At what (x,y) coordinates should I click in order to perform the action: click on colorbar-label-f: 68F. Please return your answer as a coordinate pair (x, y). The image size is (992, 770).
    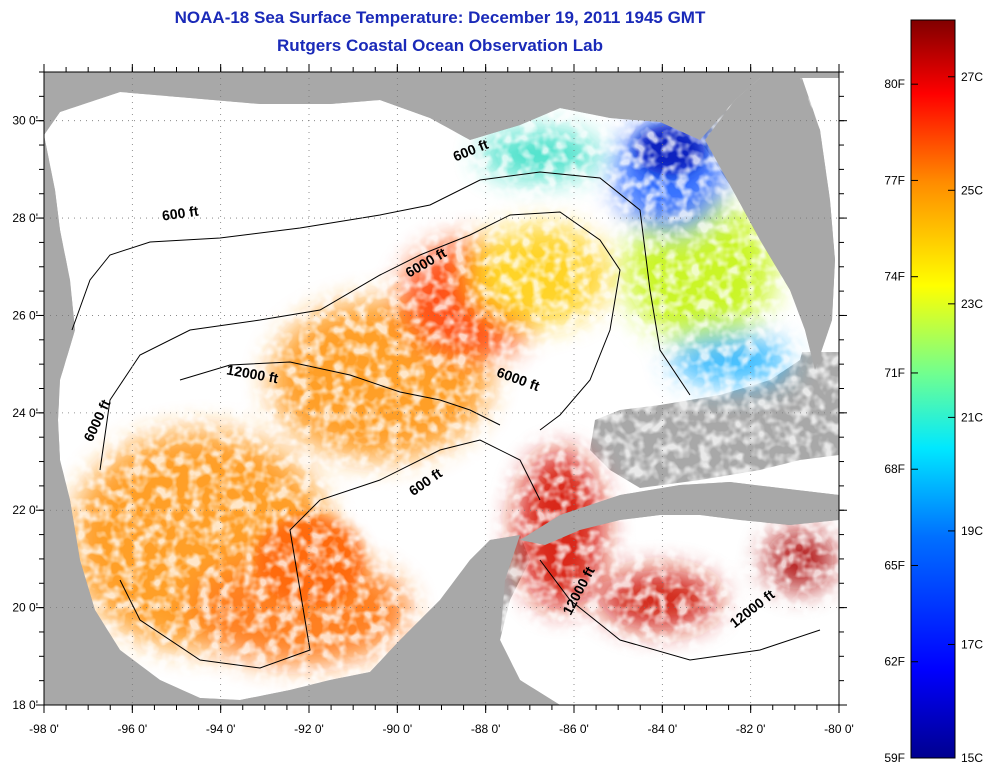
    Looking at the image, I should click on (894, 469).